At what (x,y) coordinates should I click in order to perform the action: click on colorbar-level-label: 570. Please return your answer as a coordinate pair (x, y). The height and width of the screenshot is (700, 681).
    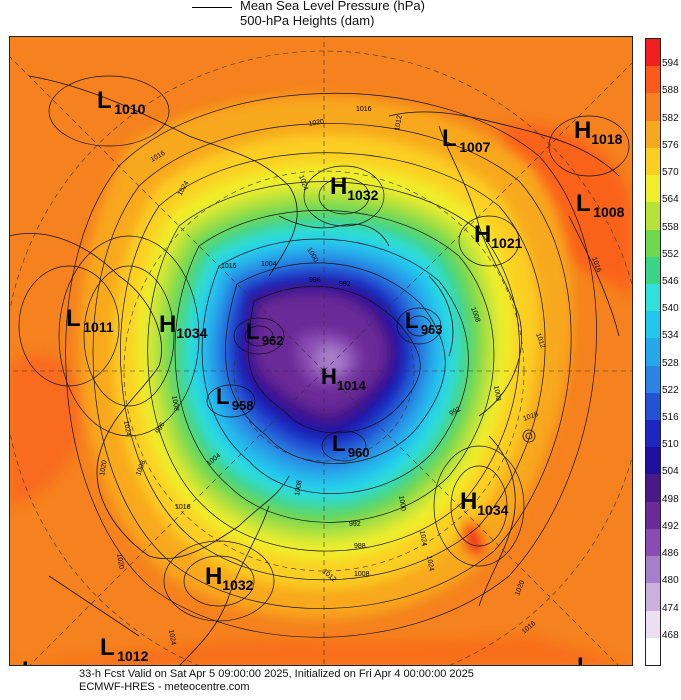
    Looking at the image, I should click on (670, 173).